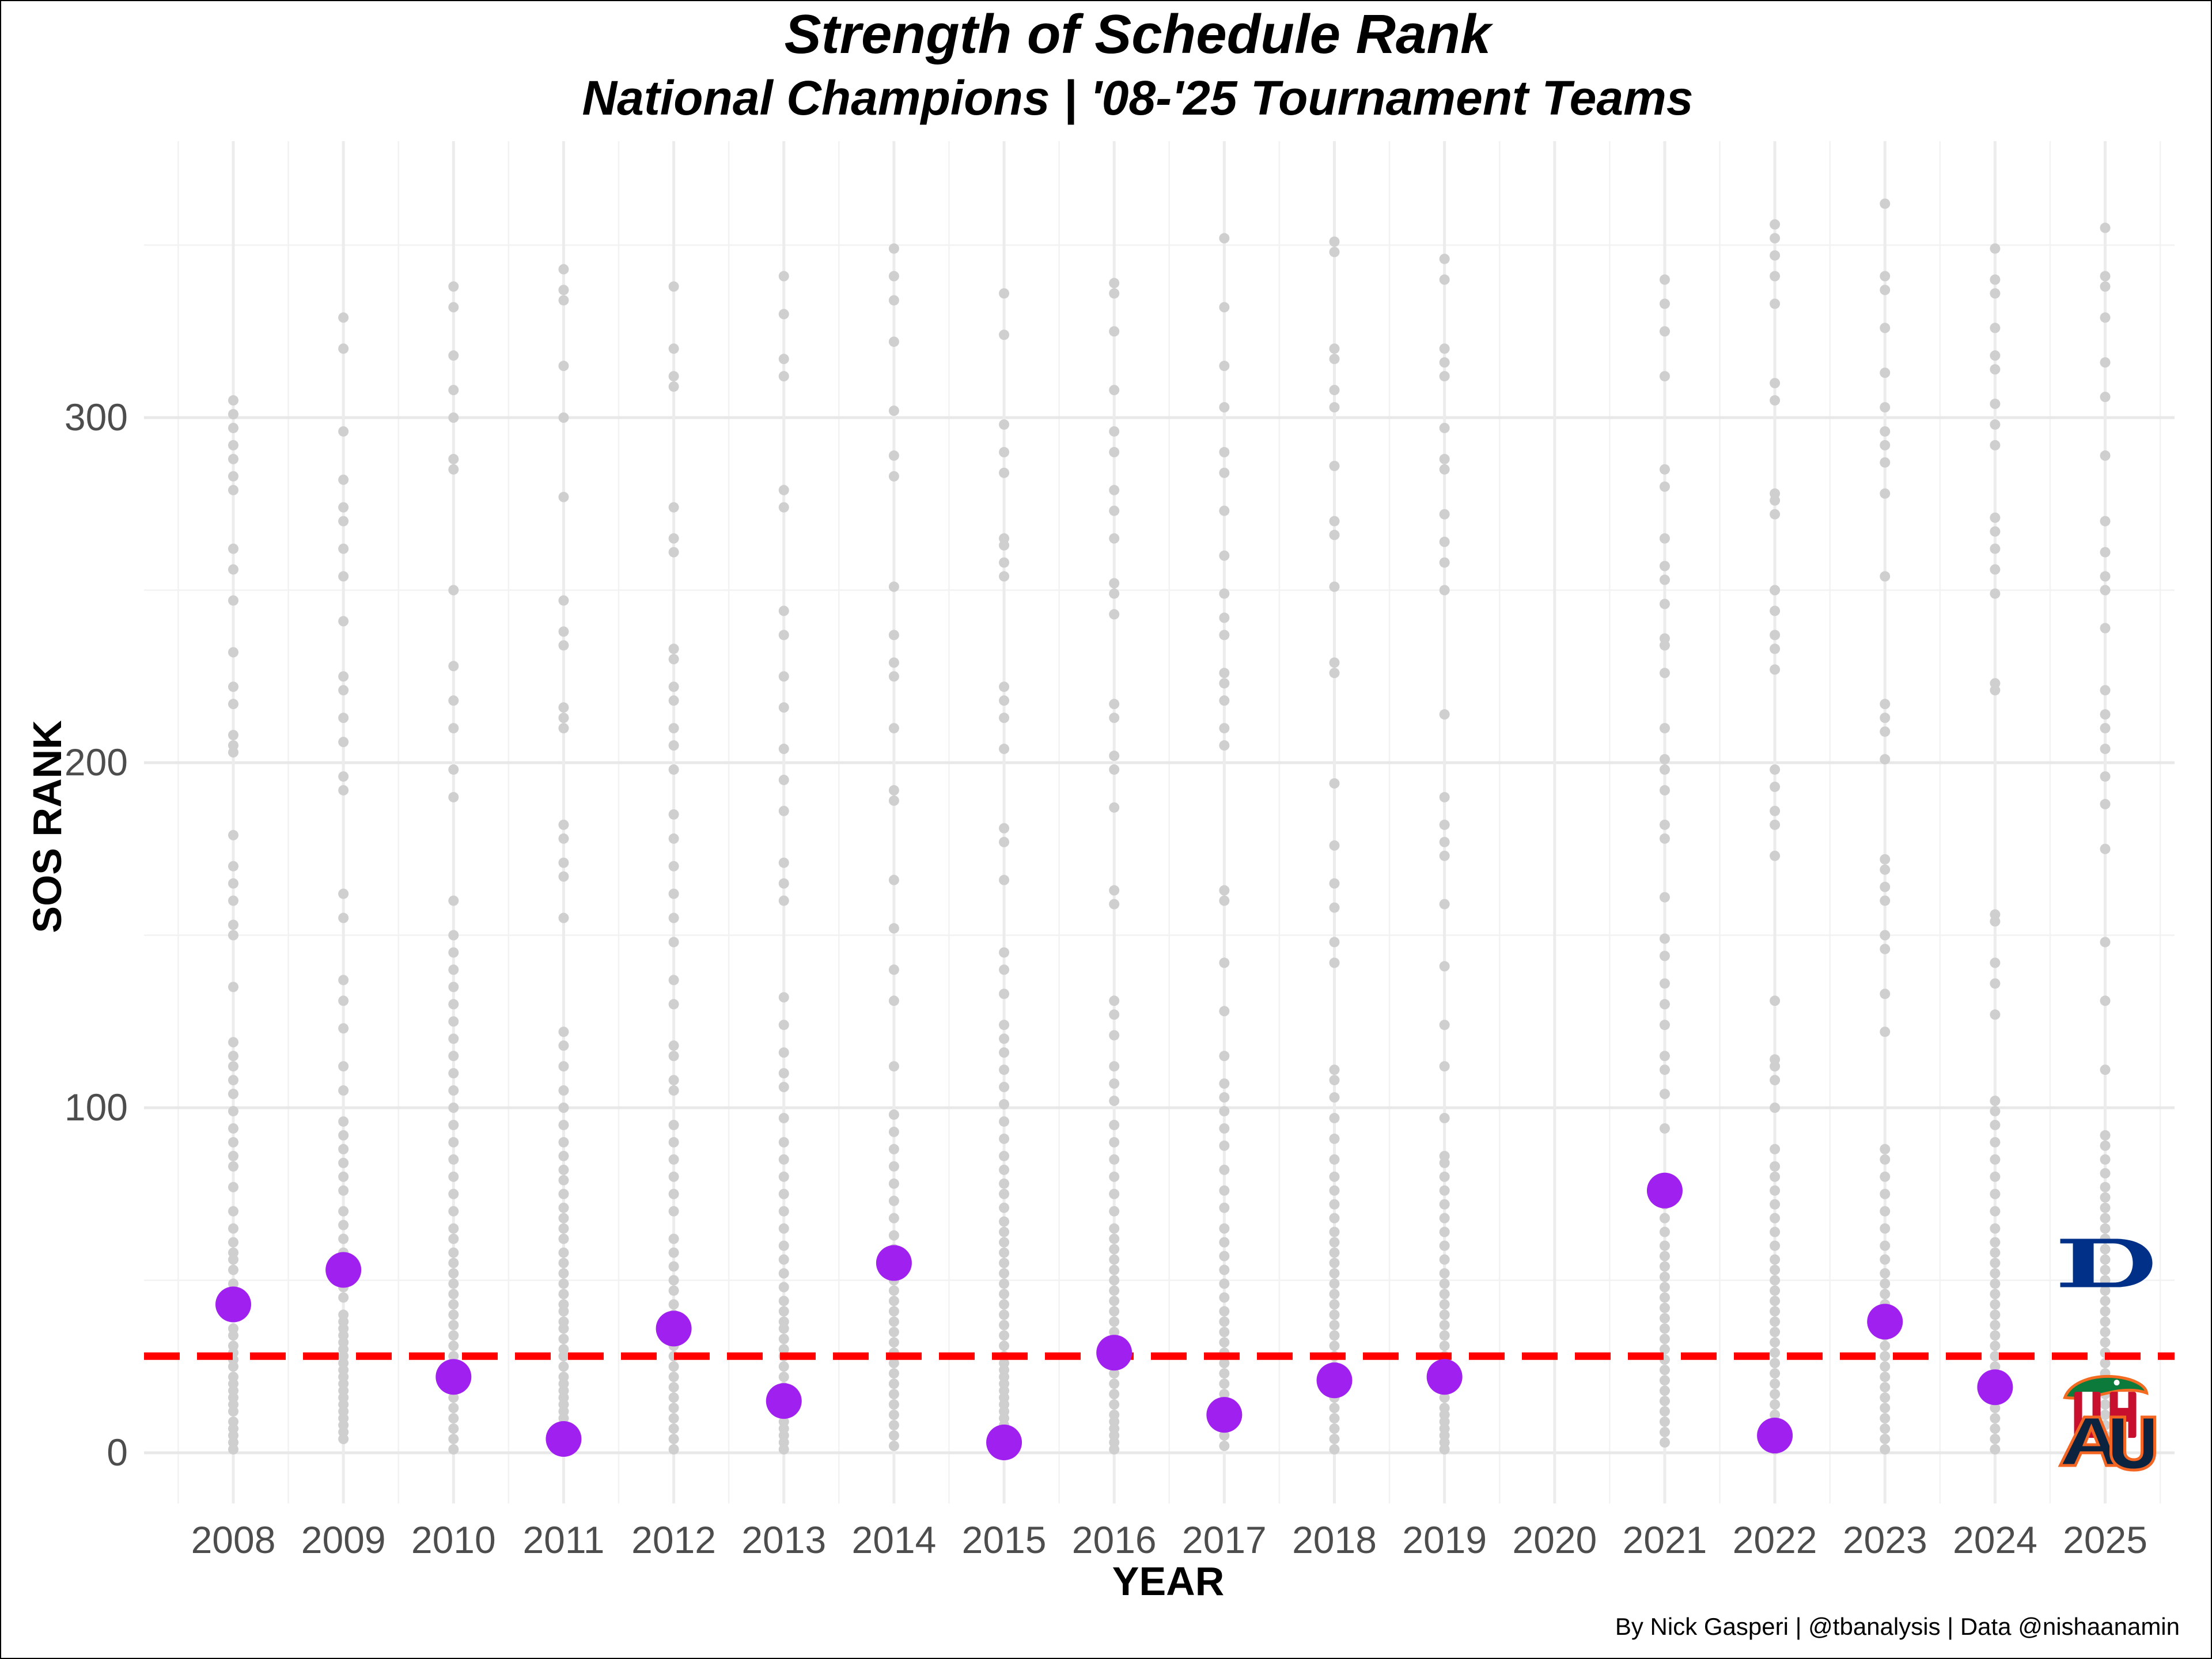 The width and height of the screenshot is (2212, 1659). Describe the element at coordinates (2105, 1539) in the screenshot. I see `x-tick-label: 2025` at that location.